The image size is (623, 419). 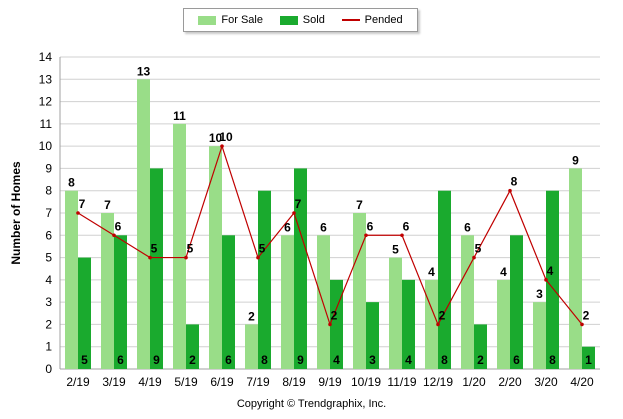 What do you see at coordinates (222, 382) in the screenshot?
I see `x-tick-label: 6/19` at bounding box center [222, 382].